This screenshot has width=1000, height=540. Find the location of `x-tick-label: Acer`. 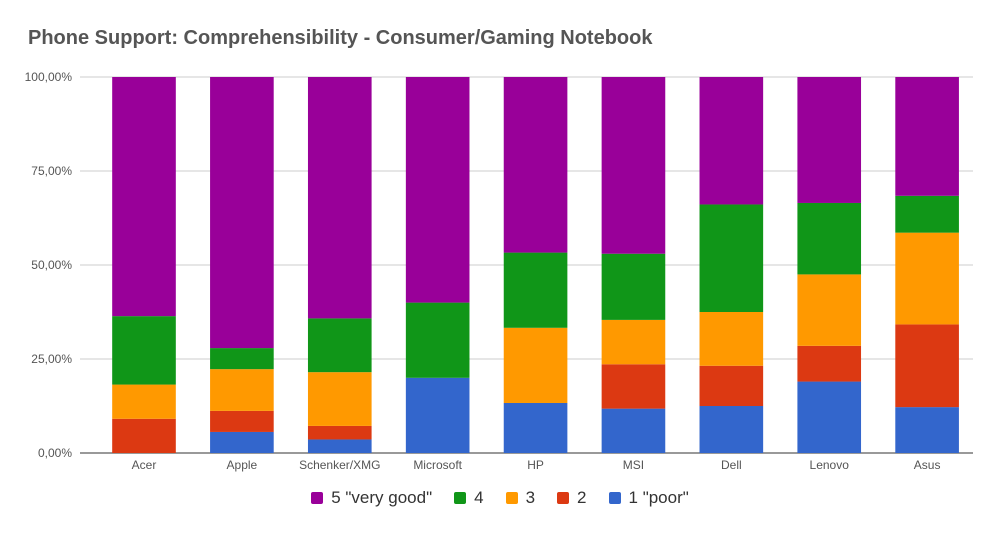

x-tick-label: Acer is located at coordinates (144, 465).